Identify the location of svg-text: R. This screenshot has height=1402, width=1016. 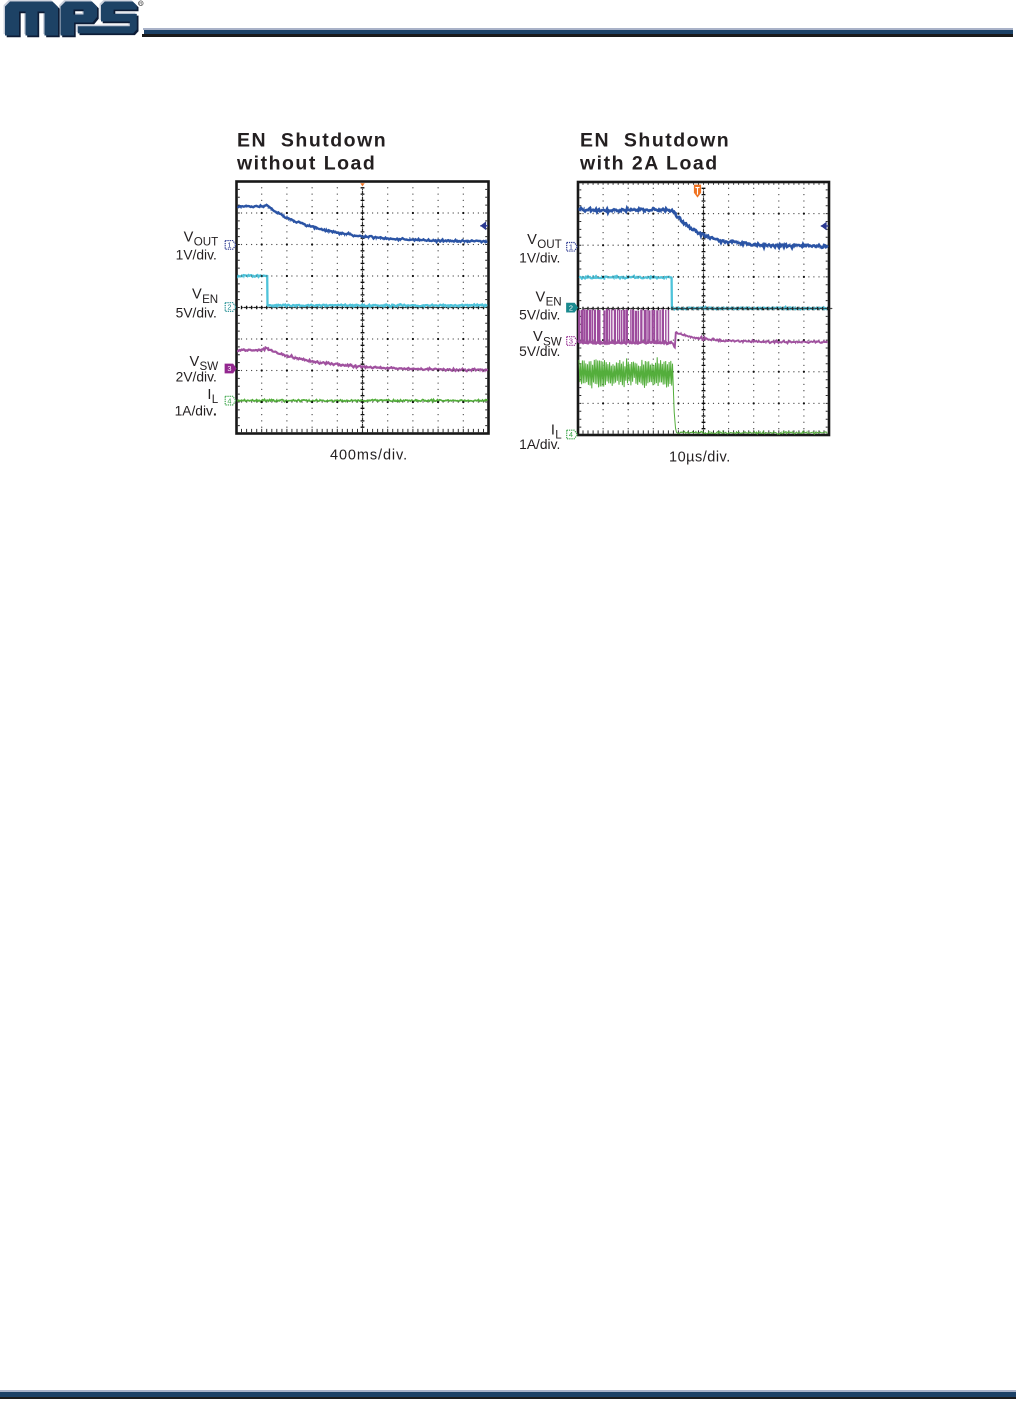
(140, 3).